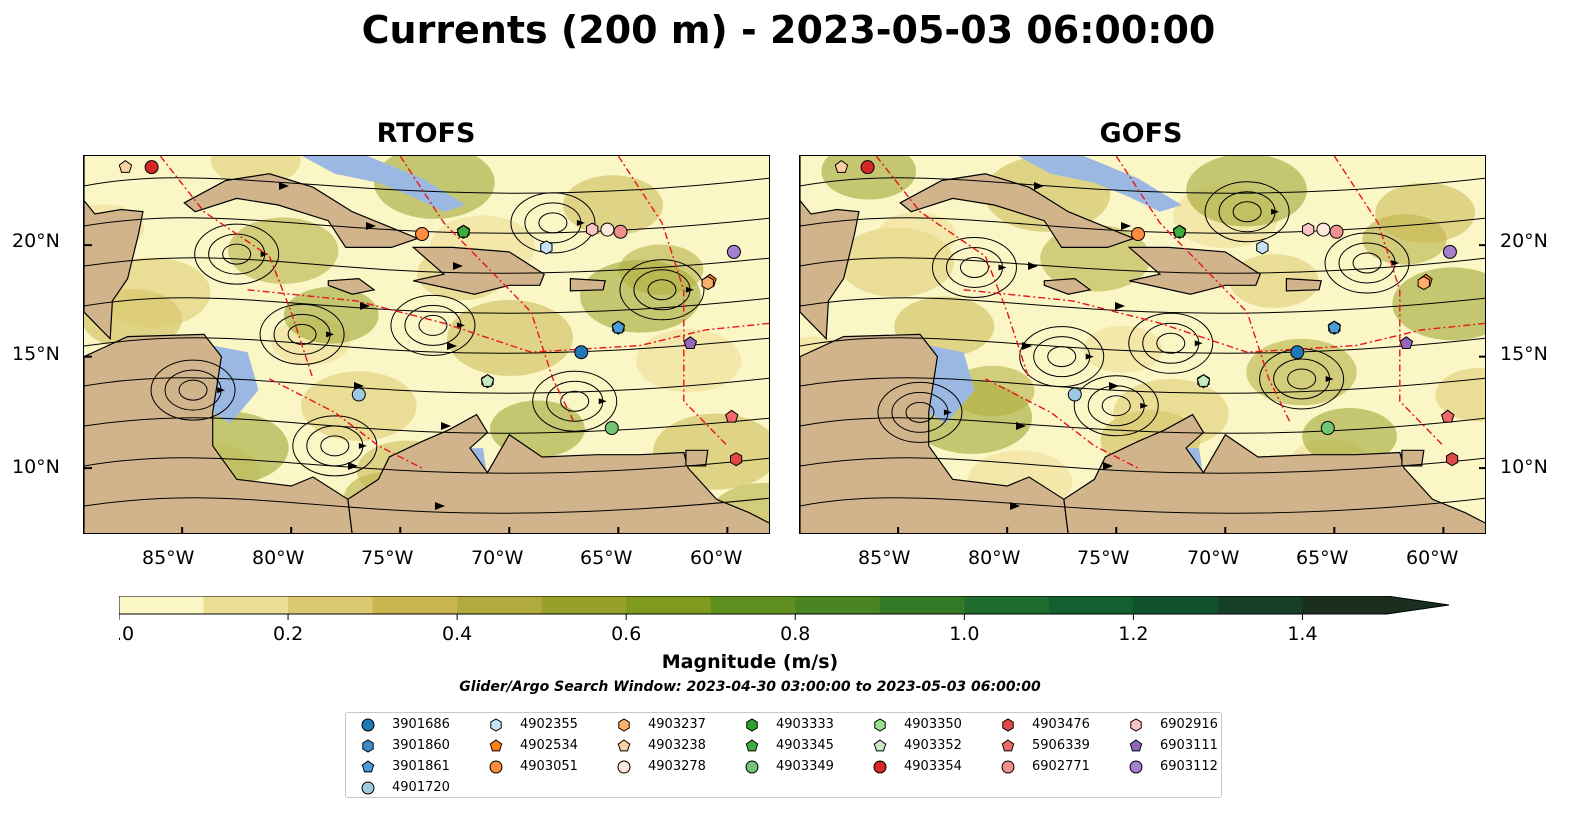  What do you see at coordinates (795, 634) in the screenshot?
I see `colorbar-tick-label: 0.8` at bounding box center [795, 634].